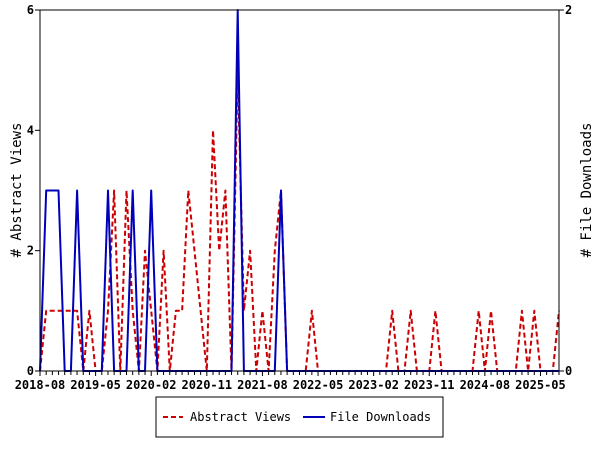 Image resolution: width=600 pixels, height=450 pixels. What do you see at coordinates (587, 190) in the screenshot?
I see `y2-axis-title: # File Downloads` at bounding box center [587, 190].